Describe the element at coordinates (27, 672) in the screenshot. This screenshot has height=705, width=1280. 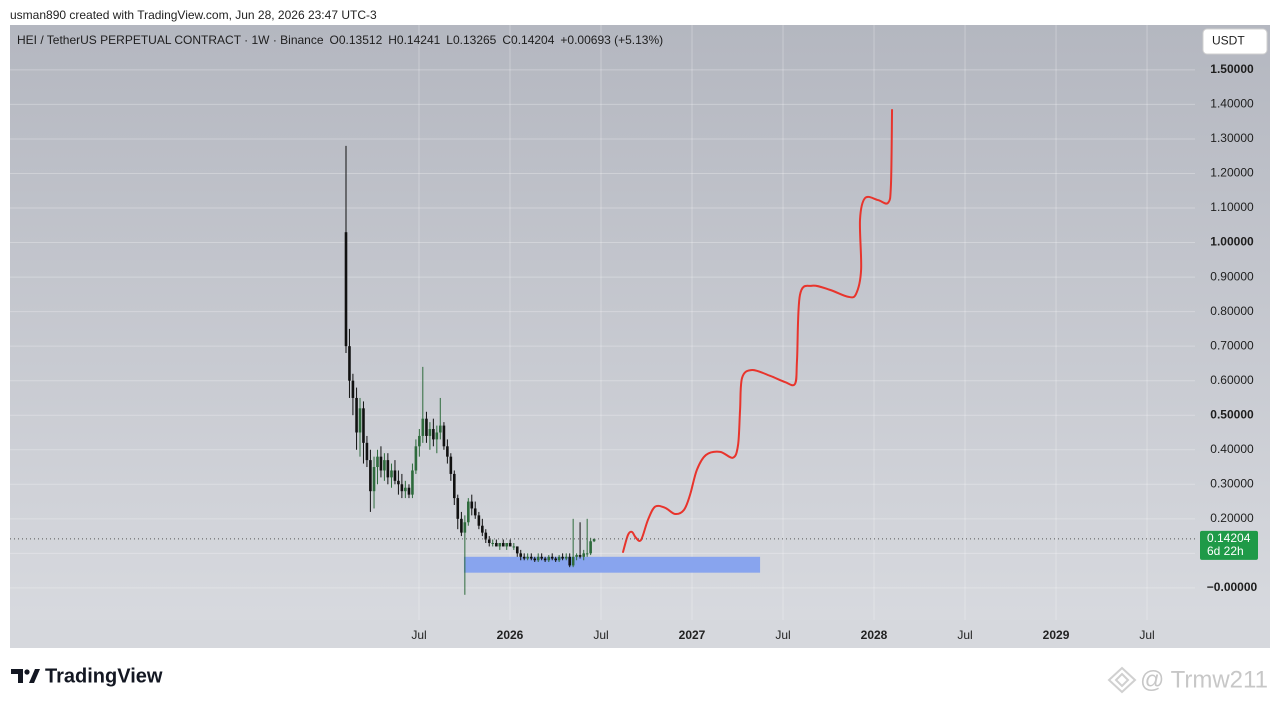
I see `logo-mark` at that location.